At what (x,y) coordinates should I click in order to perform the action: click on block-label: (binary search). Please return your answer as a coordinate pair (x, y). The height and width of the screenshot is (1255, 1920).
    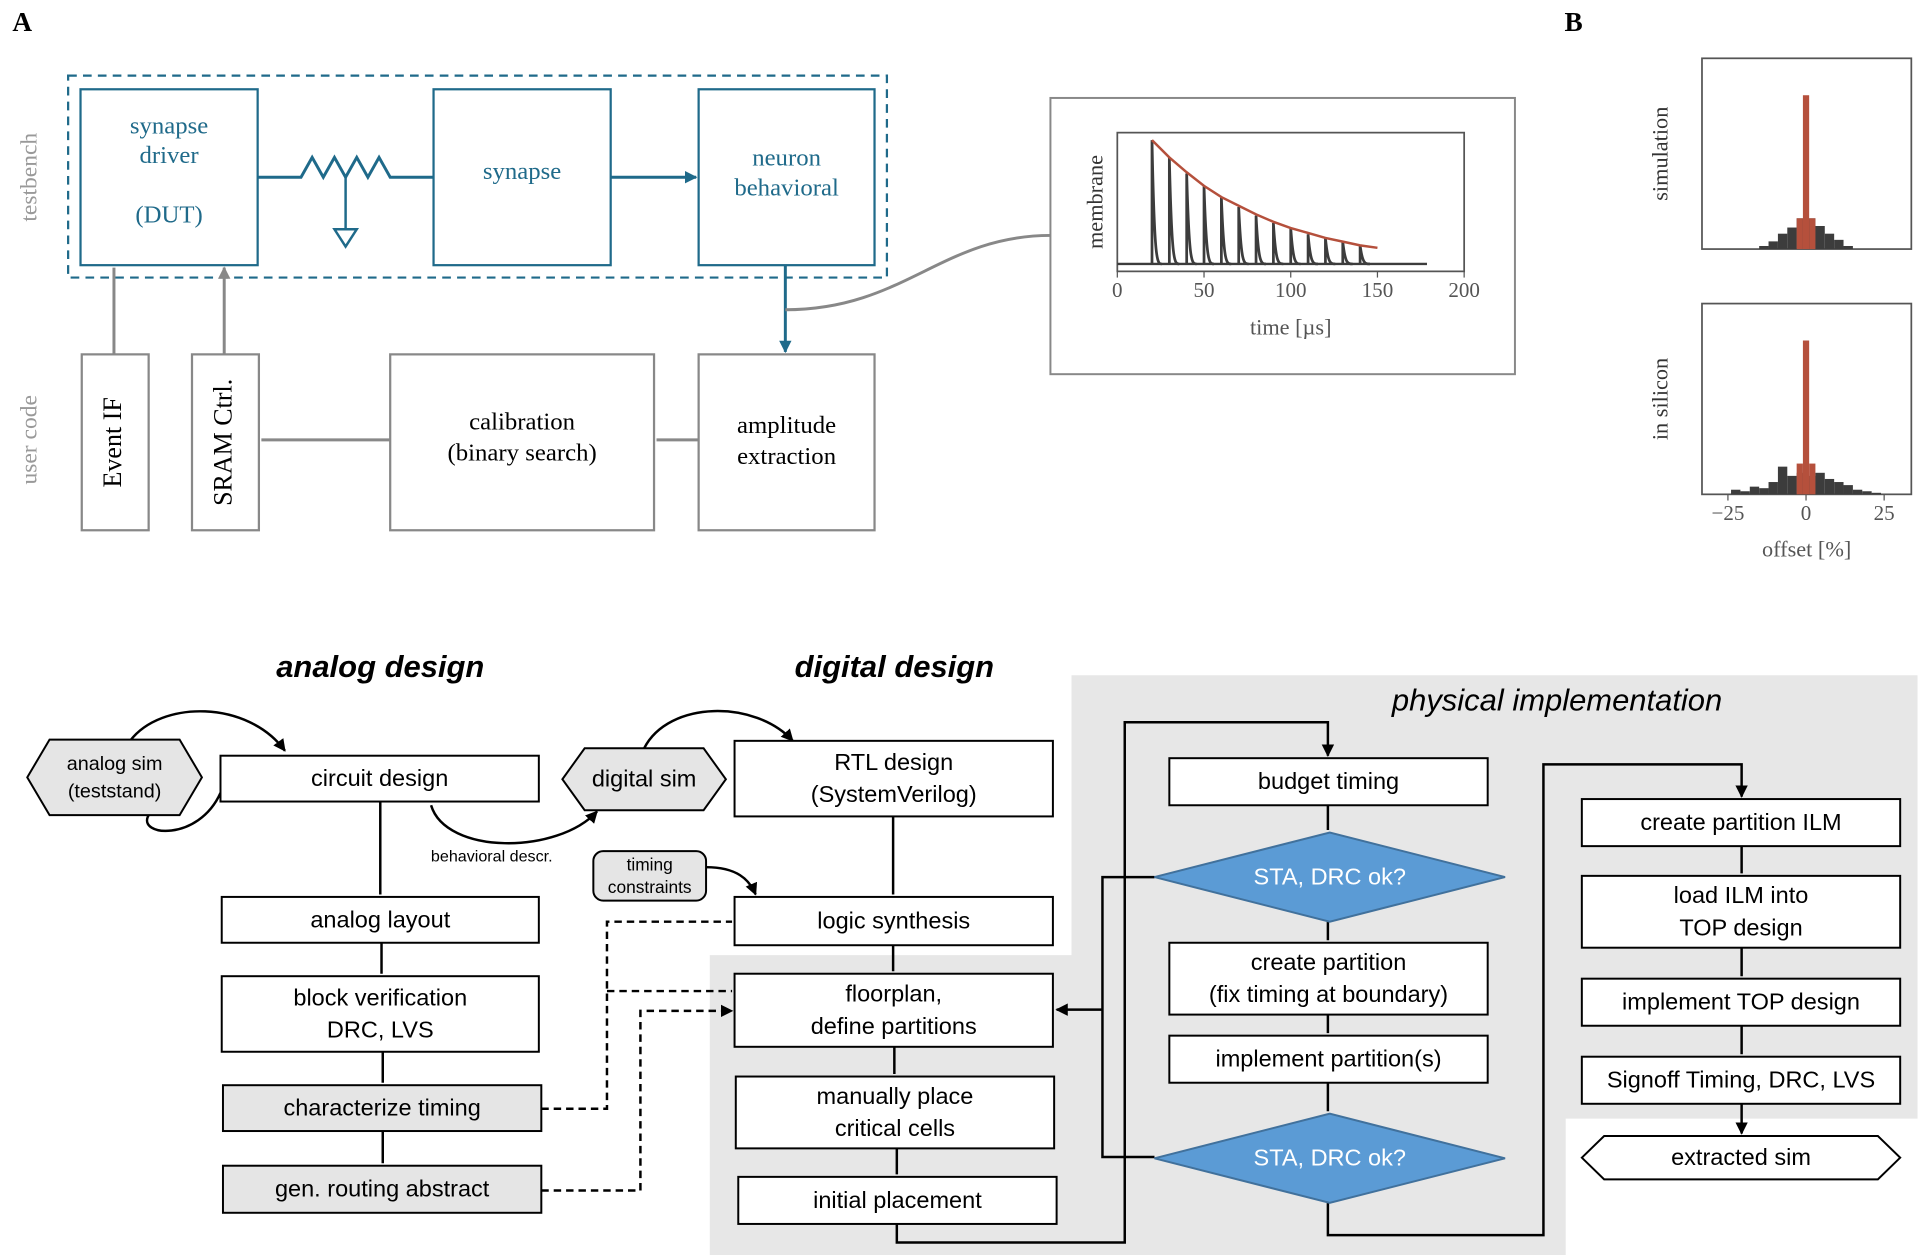
    Looking at the image, I should click on (522, 452).